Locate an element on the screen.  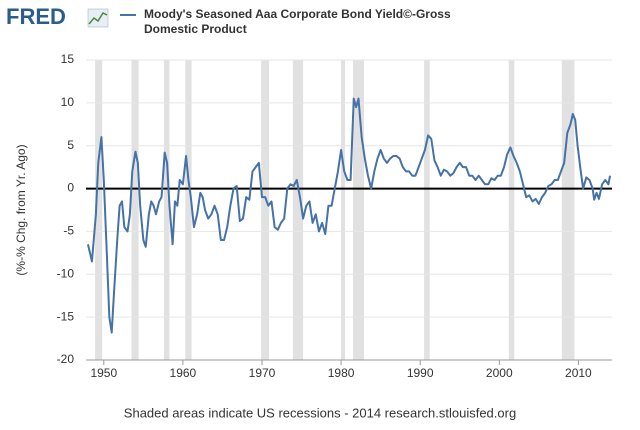
y-axis-label: (%-% Chg. from Yr. Ago) is located at coordinates (21, 209).